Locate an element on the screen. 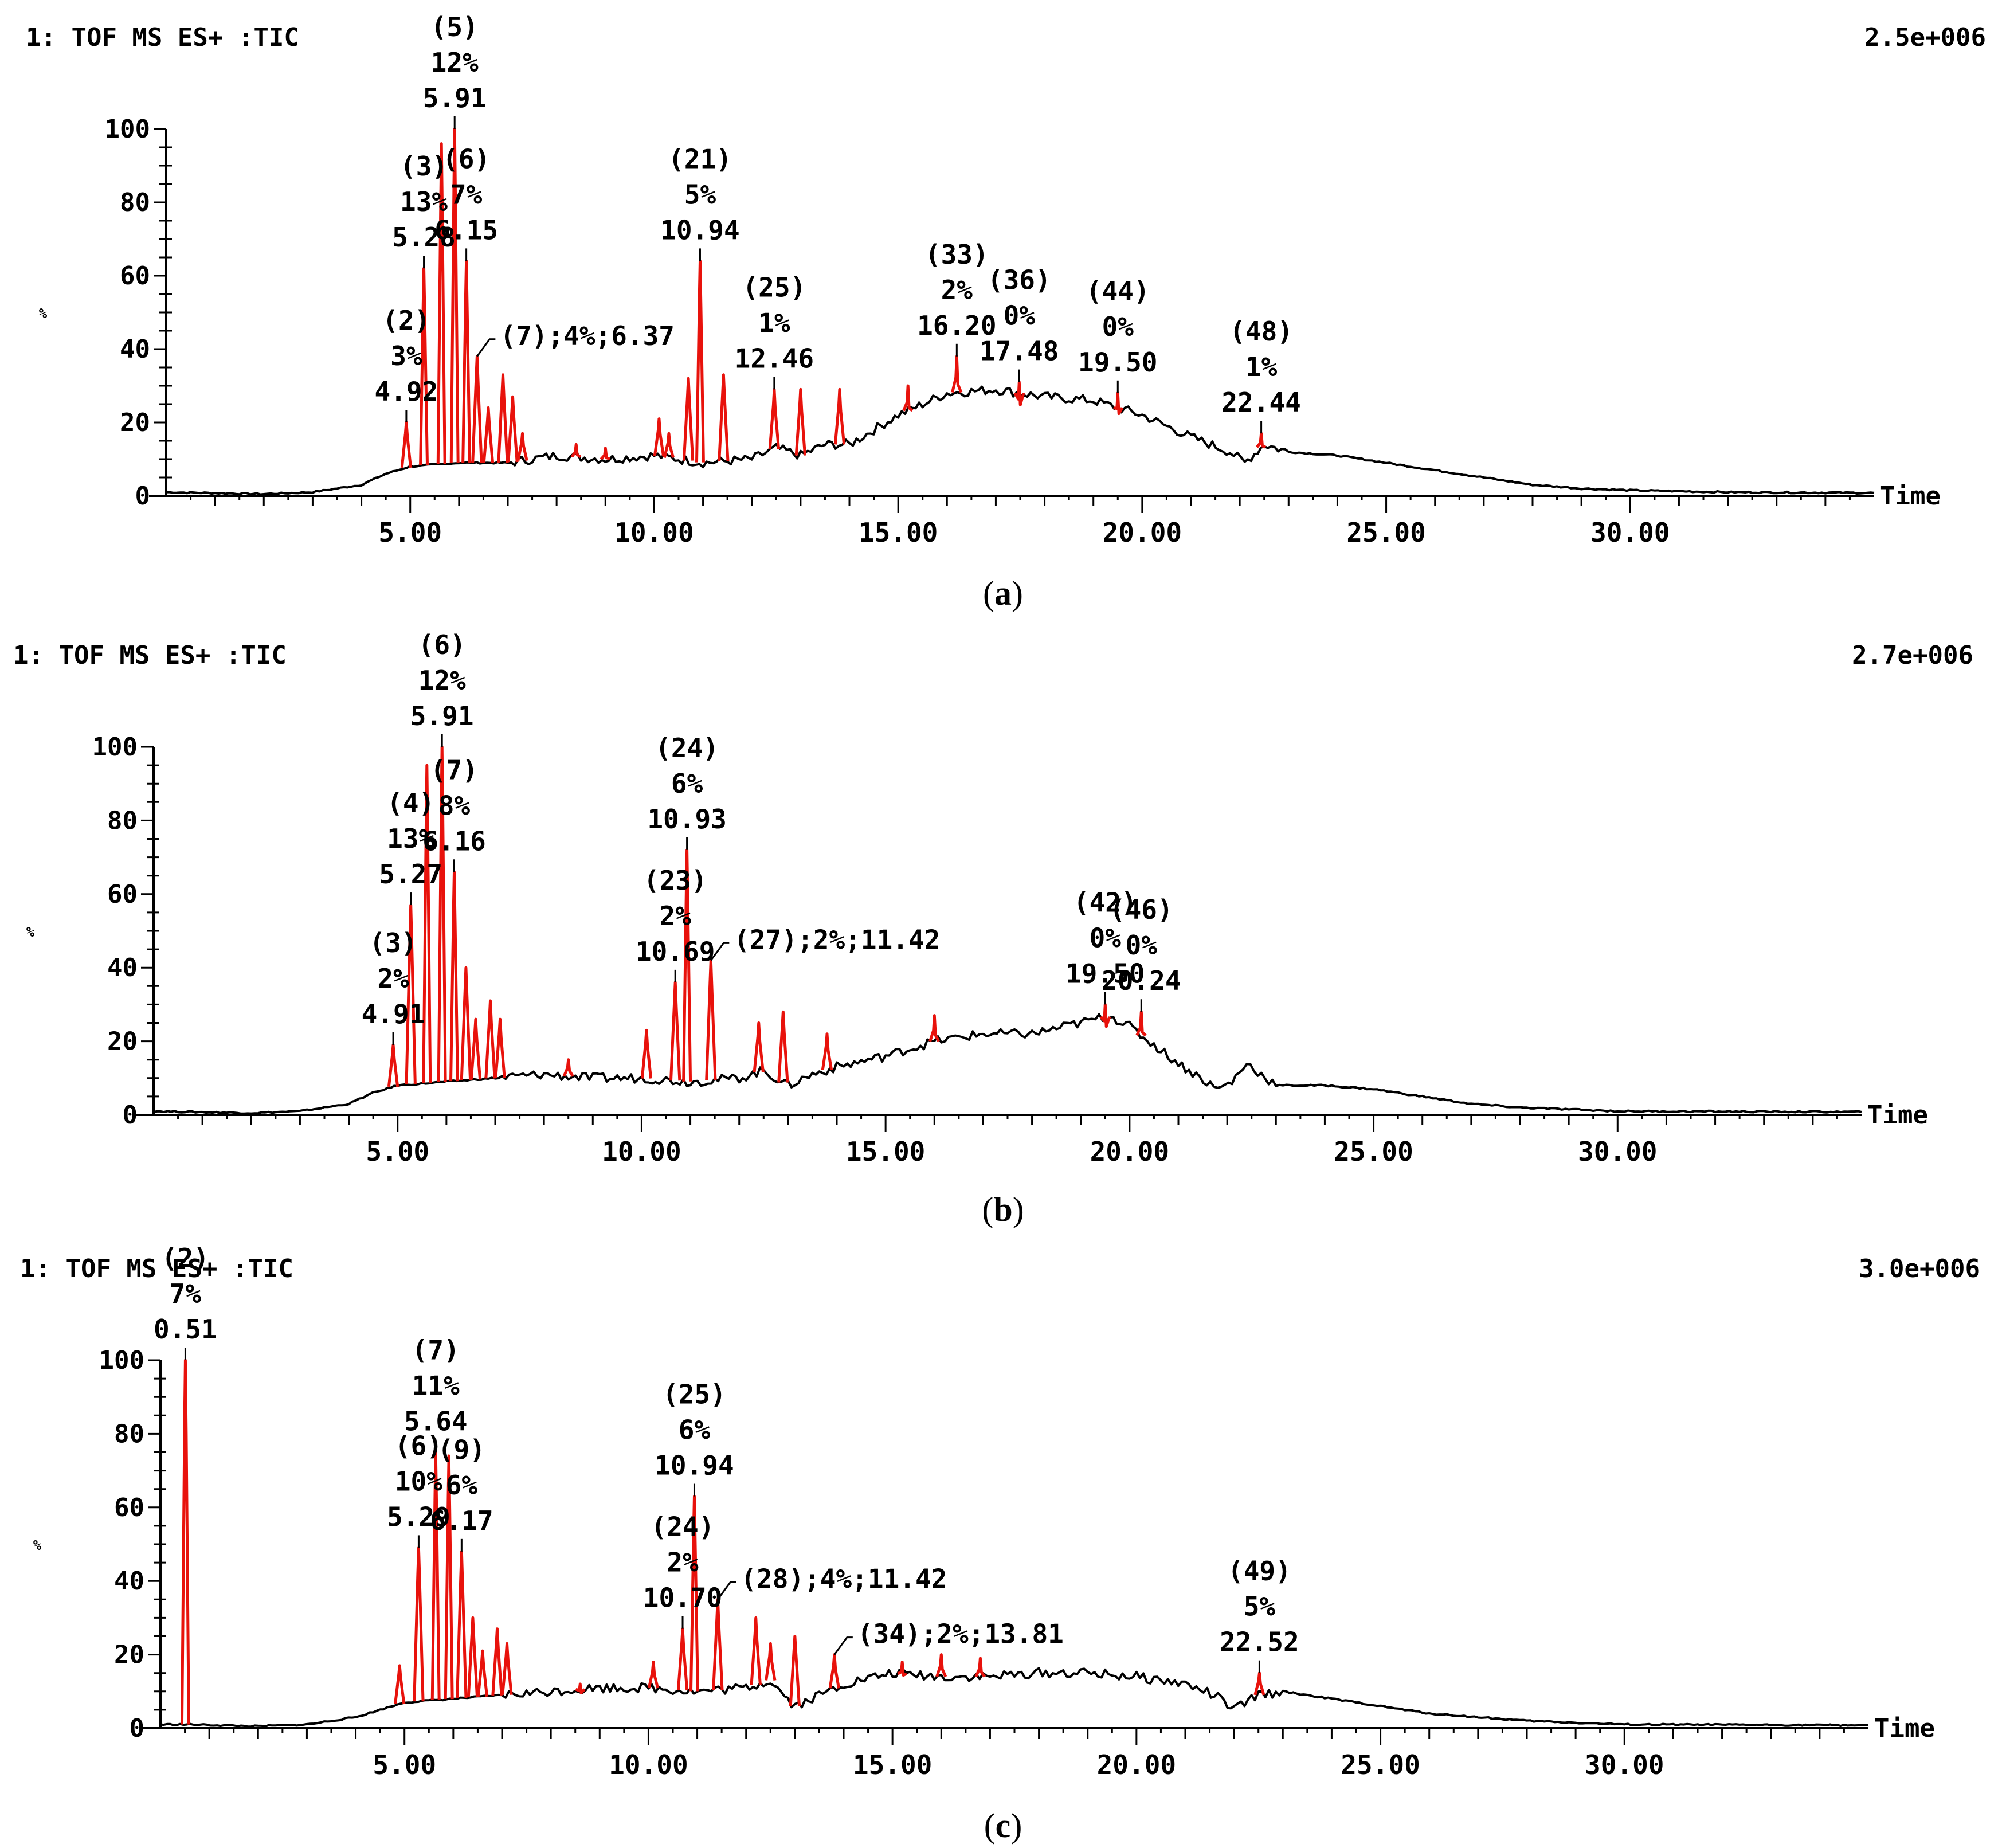 The image size is (2006, 1848). annotation-id: (44) is located at coordinates (1118, 291).